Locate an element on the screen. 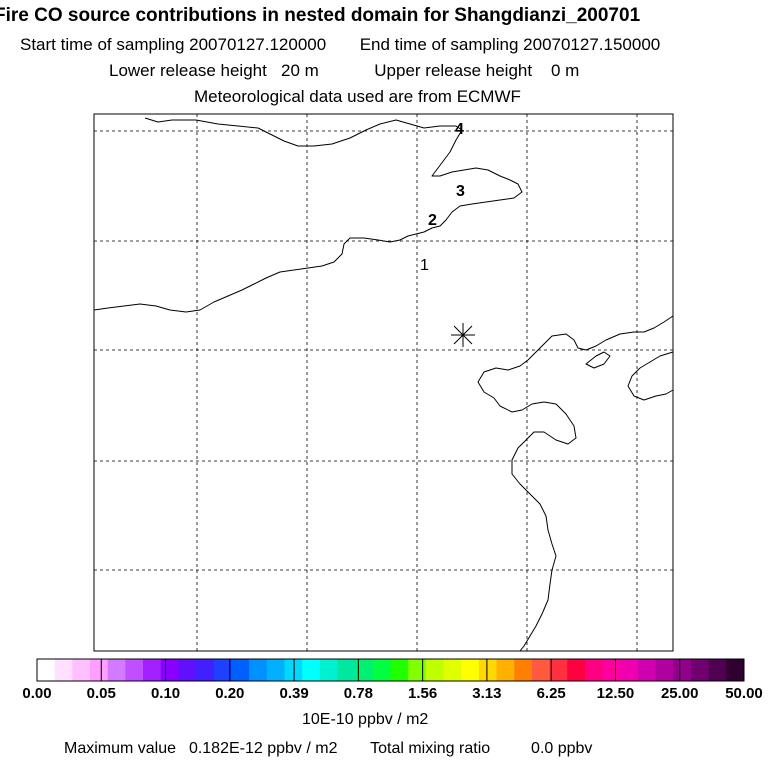 The image size is (768, 768). colorbar-tick-label: 1.56 is located at coordinates (423, 693).